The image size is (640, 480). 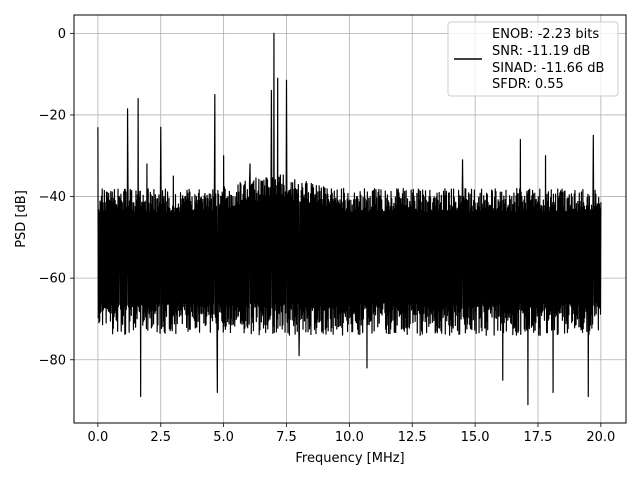 I want to click on legend-entry: SINAD: -11.66 dB, so click(x=548, y=68).